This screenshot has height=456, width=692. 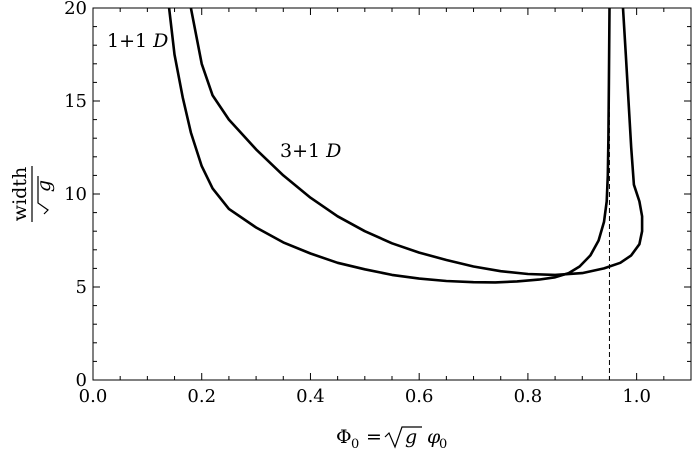 I want to click on y-tick-label: 20, so click(x=75, y=9).